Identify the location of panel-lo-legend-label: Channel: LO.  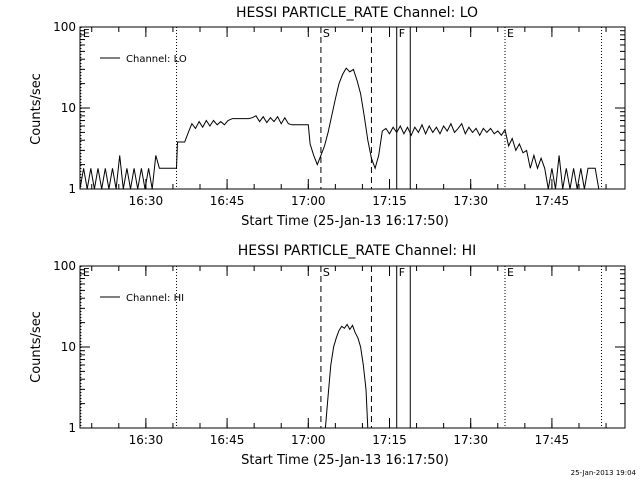
(156, 59).